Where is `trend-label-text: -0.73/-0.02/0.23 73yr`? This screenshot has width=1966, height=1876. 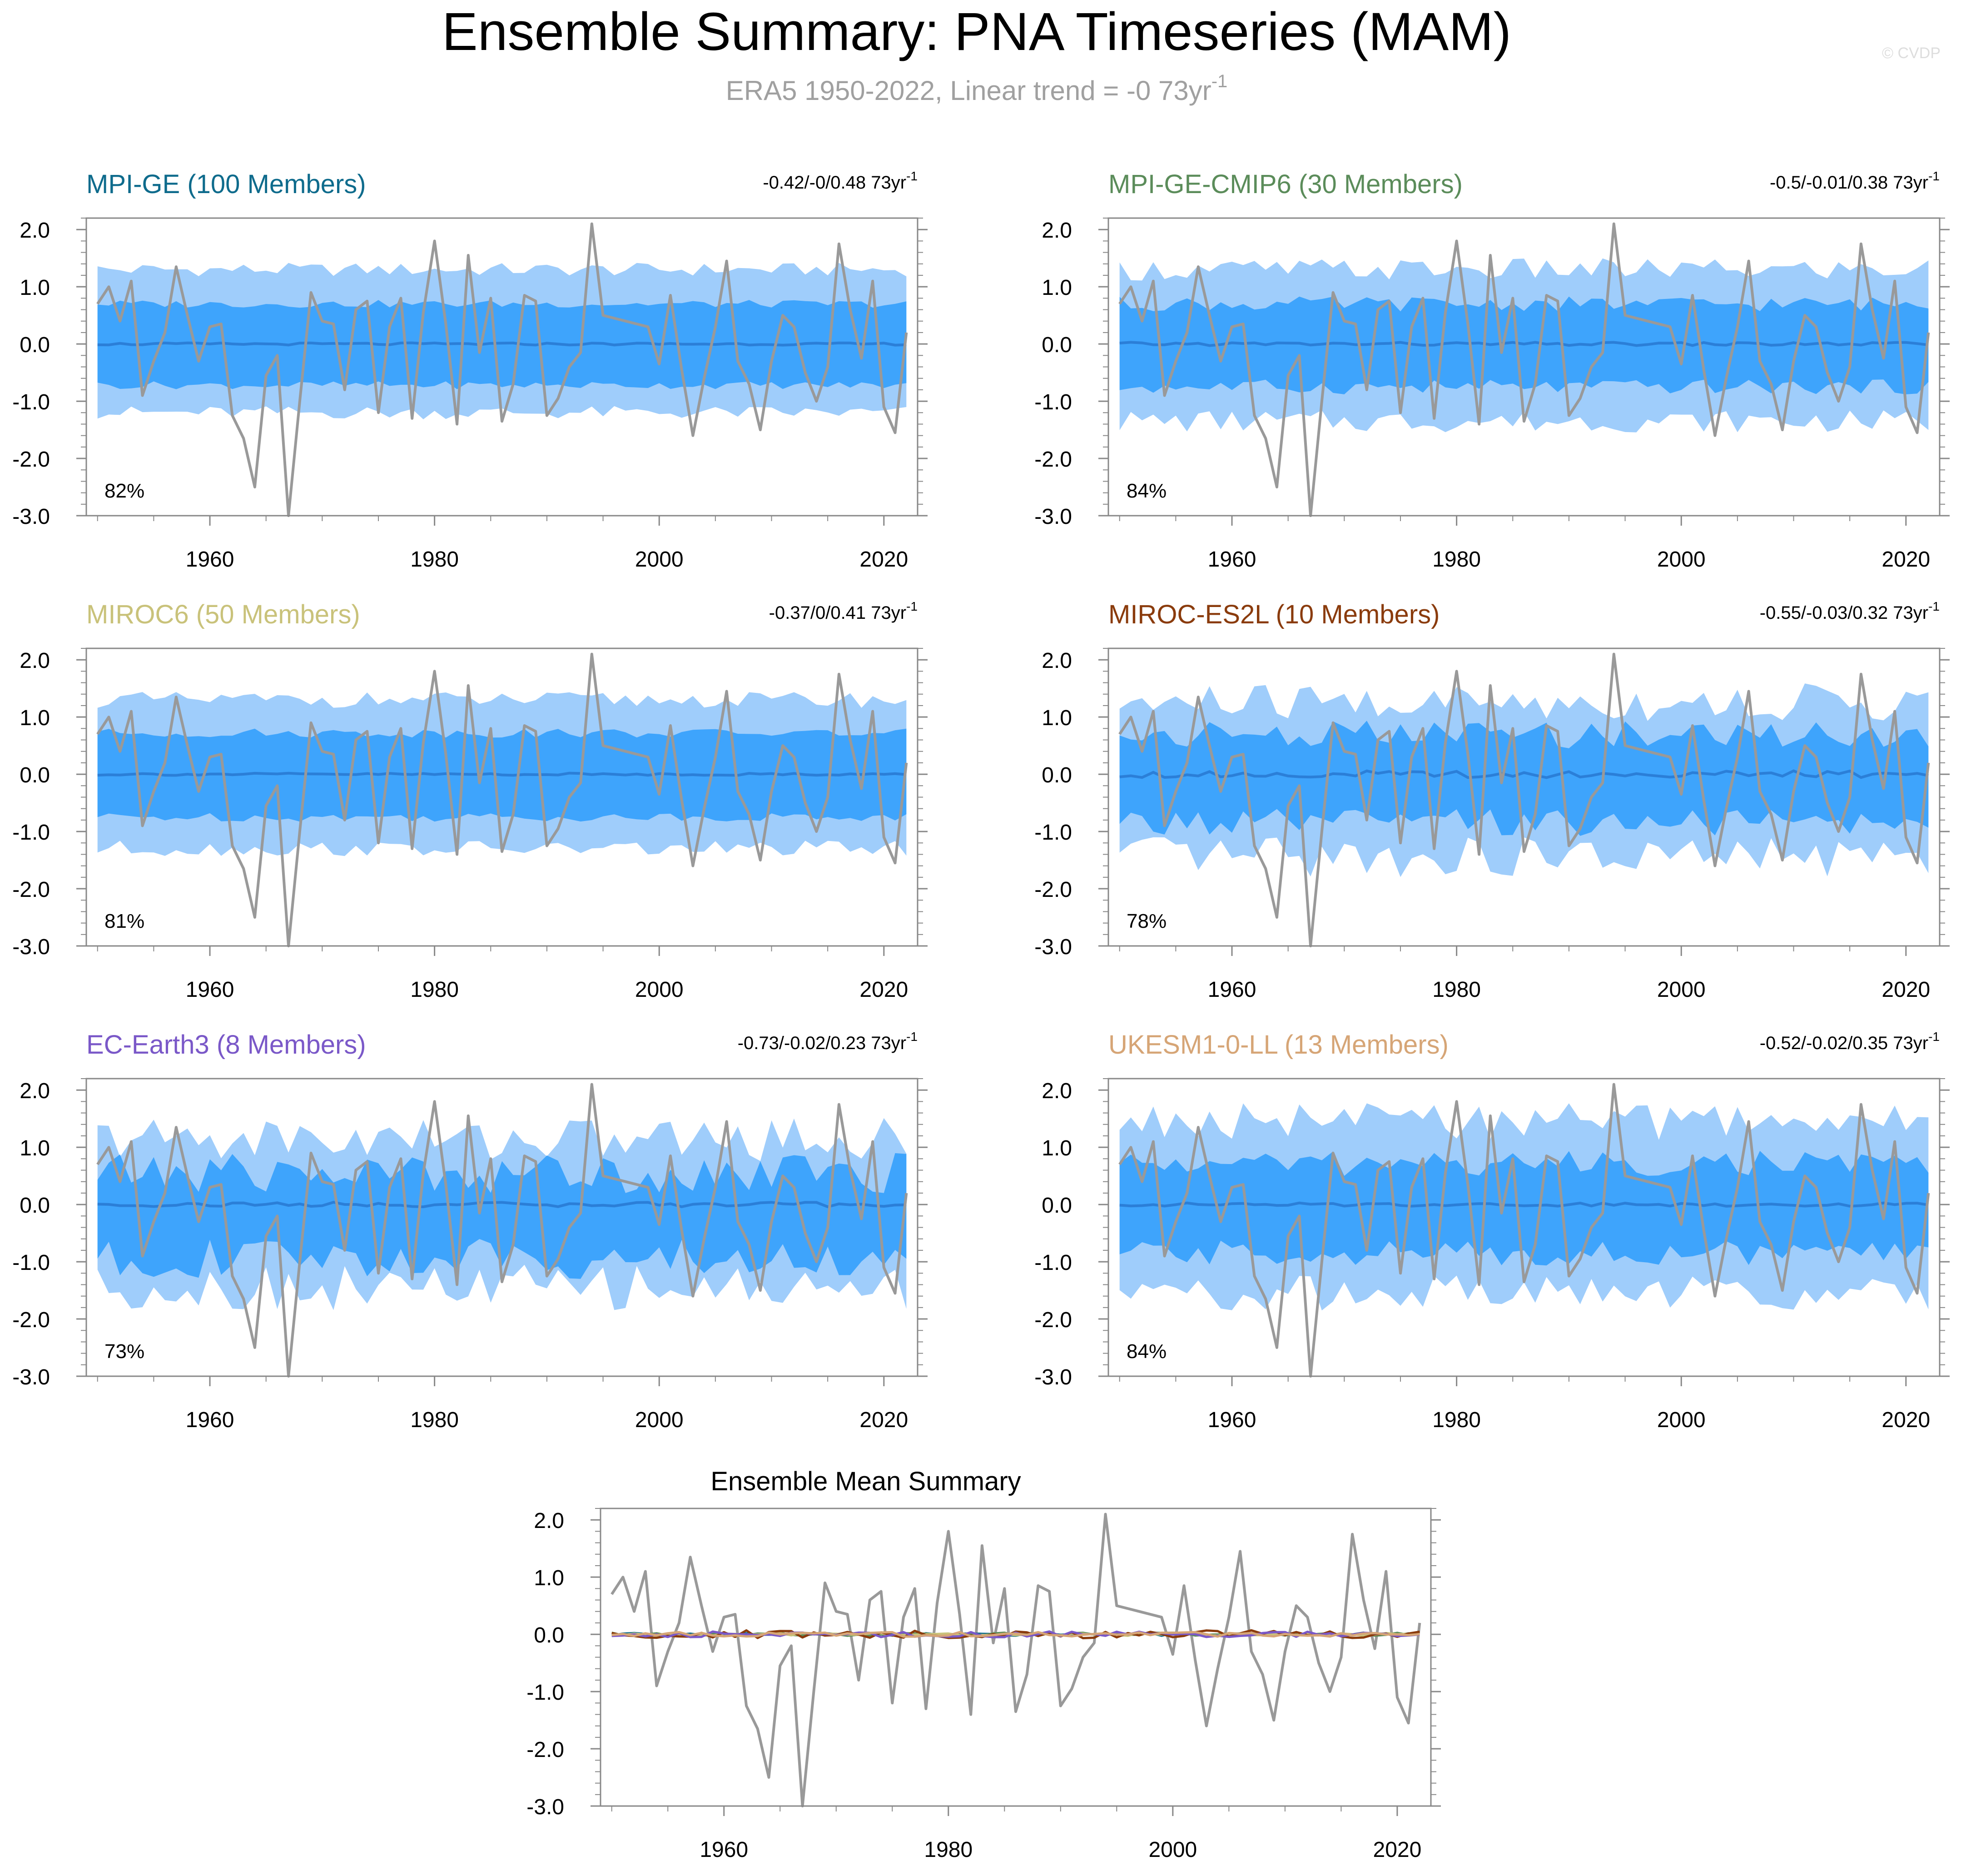 trend-label-text: -0.73/-0.02/0.23 73yr is located at coordinates (822, 1043).